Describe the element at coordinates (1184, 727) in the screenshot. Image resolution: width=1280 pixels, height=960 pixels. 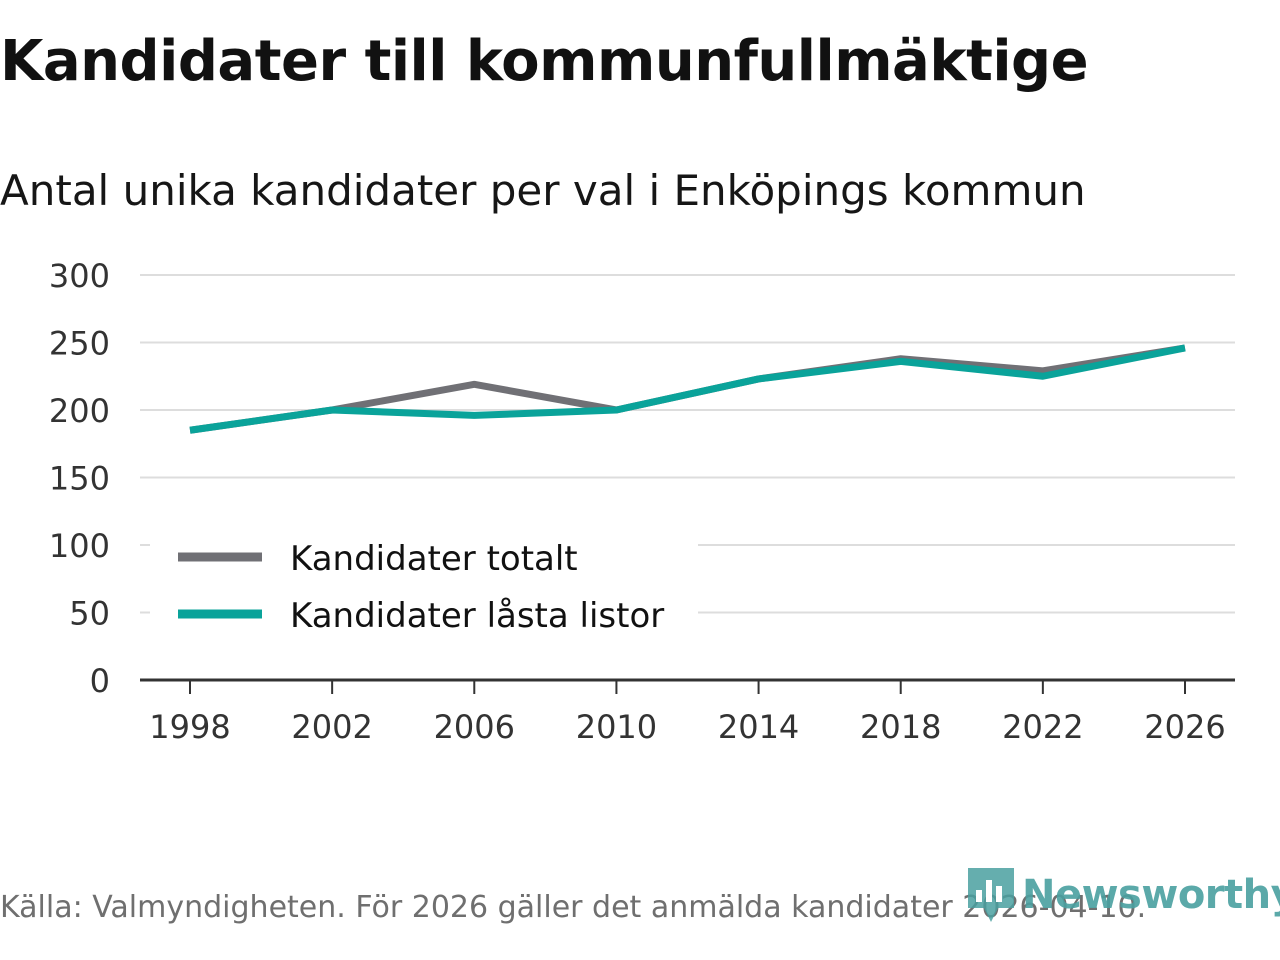
I see `x-tick-label: 2026` at that location.